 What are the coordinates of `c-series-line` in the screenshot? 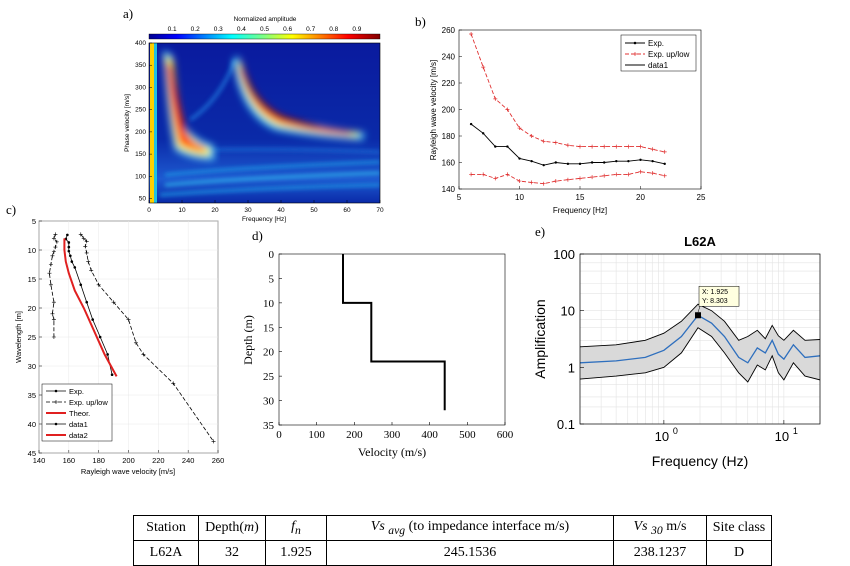 It's located at (90, 307).